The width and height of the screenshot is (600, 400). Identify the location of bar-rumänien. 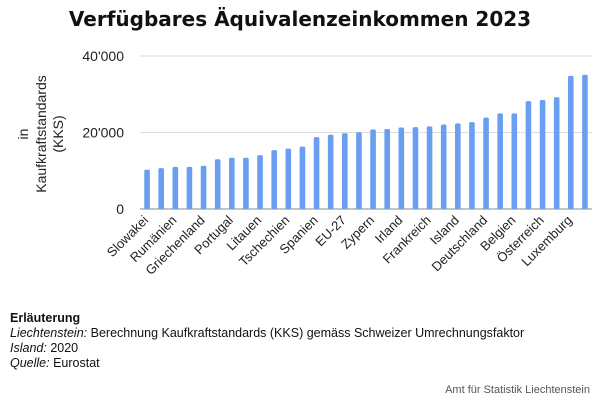
(175, 187).